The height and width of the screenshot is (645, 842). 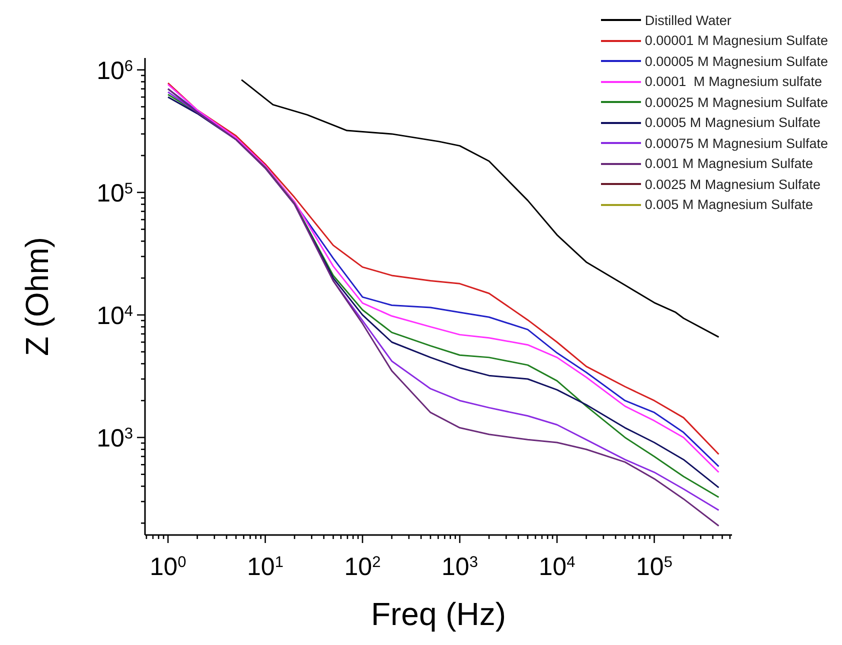 What do you see at coordinates (736, 102) in the screenshot?
I see `legend-label: 0.00025 M Magnesium Sulfate` at bounding box center [736, 102].